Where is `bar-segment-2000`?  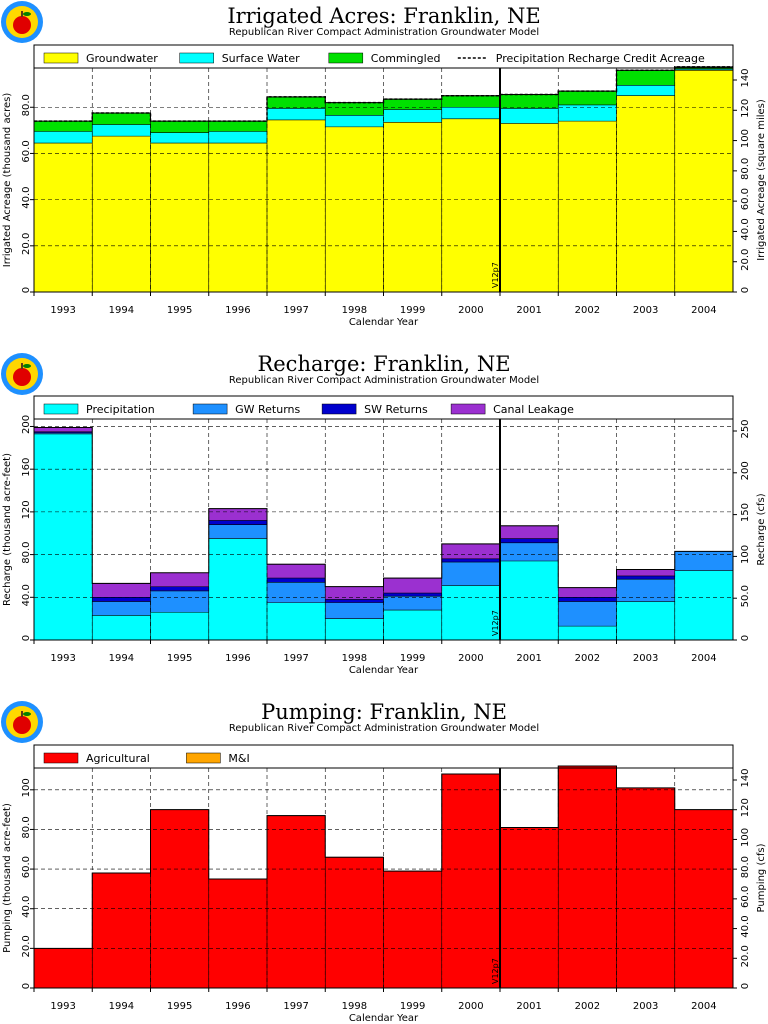
bar-segment-2000 is located at coordinates (470, 551).